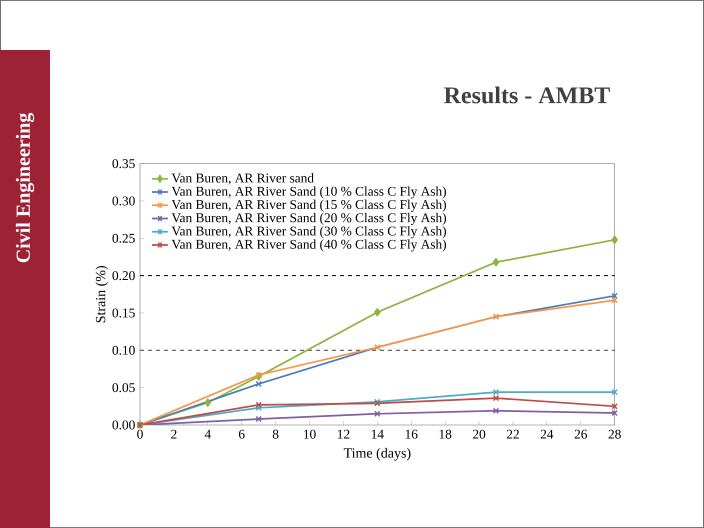 This screenshot has height=528, width=704. Describe the element at coordinates (123, 275) in the screenshot. I see `y-tick-label: 0.20` at that location.